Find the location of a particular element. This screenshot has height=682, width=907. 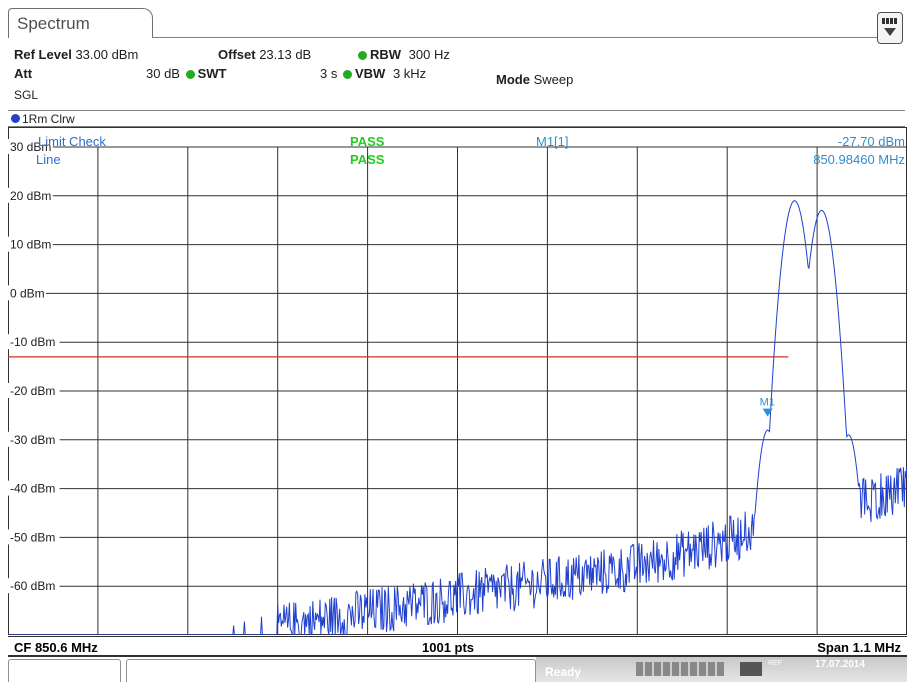

att-label: Att is located at coordinates (23, 73).